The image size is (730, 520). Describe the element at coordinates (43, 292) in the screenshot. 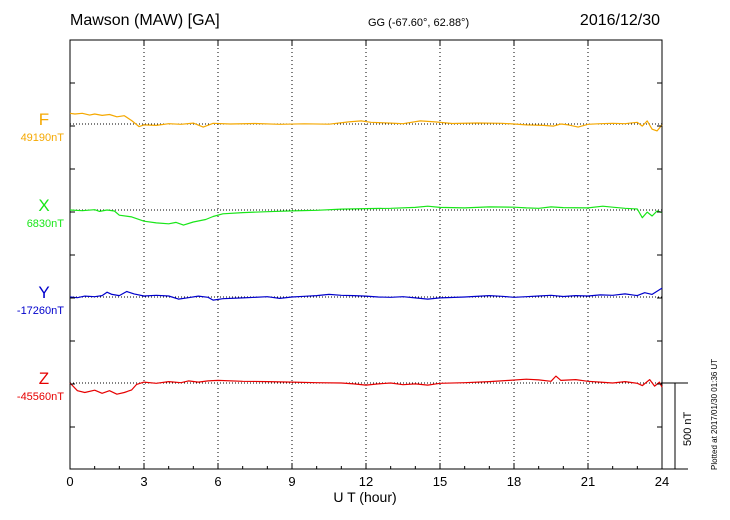

I see `series-name-y: Y` at that location.